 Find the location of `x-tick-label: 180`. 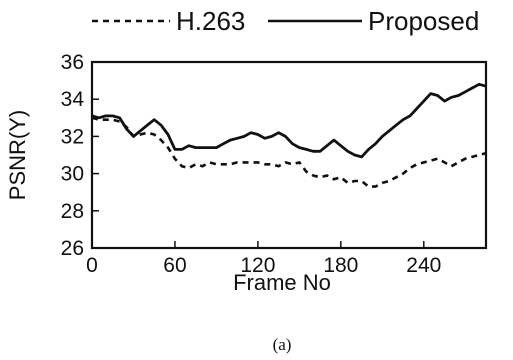

x-tick-label: 180 is located at coordinates (340, 265).